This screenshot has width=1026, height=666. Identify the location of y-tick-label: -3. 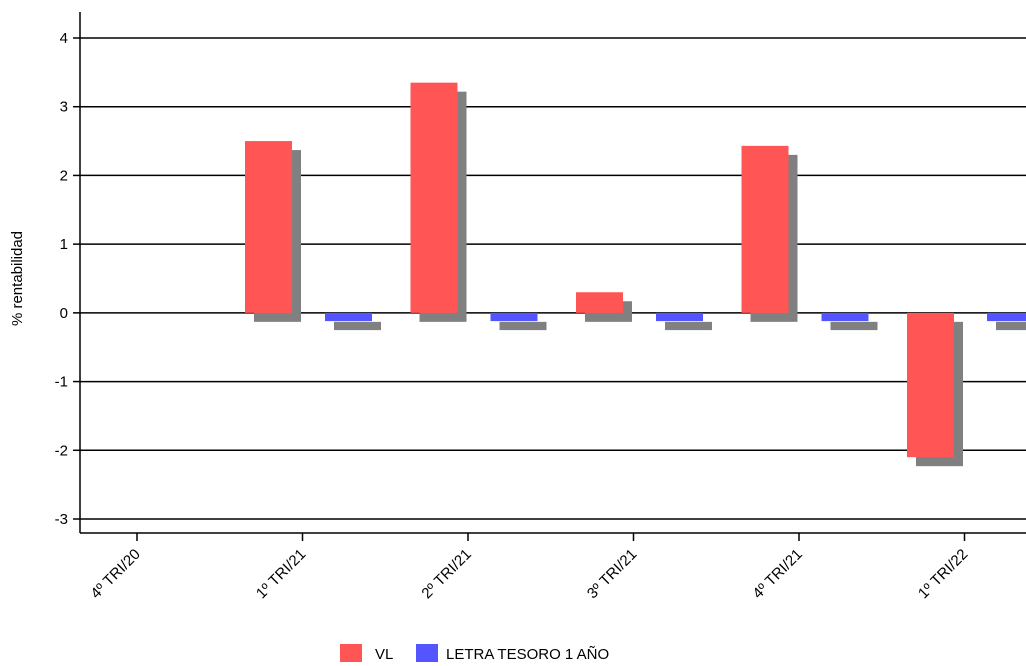
(61, 519).